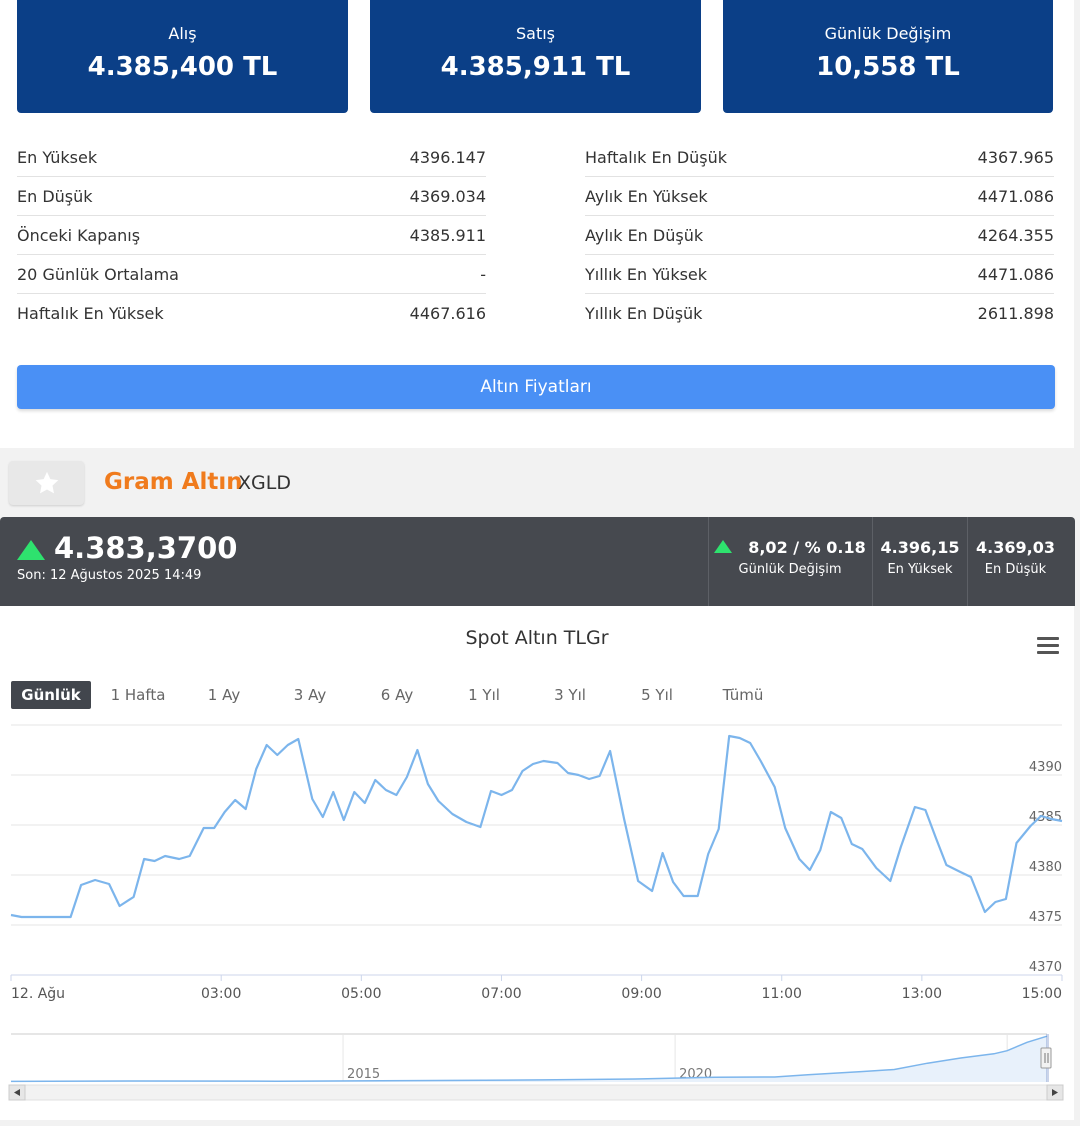 This screenshot has width=1080, height=1126. I want to click on range-6-month: 6 Ay, so click(397, 695).